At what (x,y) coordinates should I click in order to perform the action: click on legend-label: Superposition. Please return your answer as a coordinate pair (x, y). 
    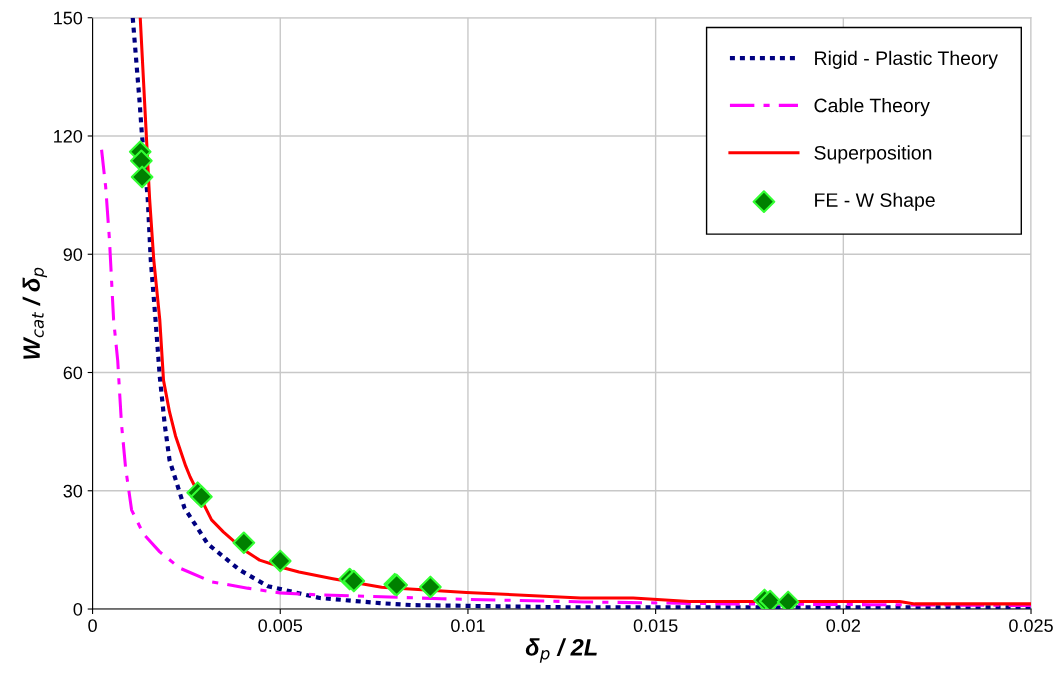
    Looking at the image, I should click on (873, 154).